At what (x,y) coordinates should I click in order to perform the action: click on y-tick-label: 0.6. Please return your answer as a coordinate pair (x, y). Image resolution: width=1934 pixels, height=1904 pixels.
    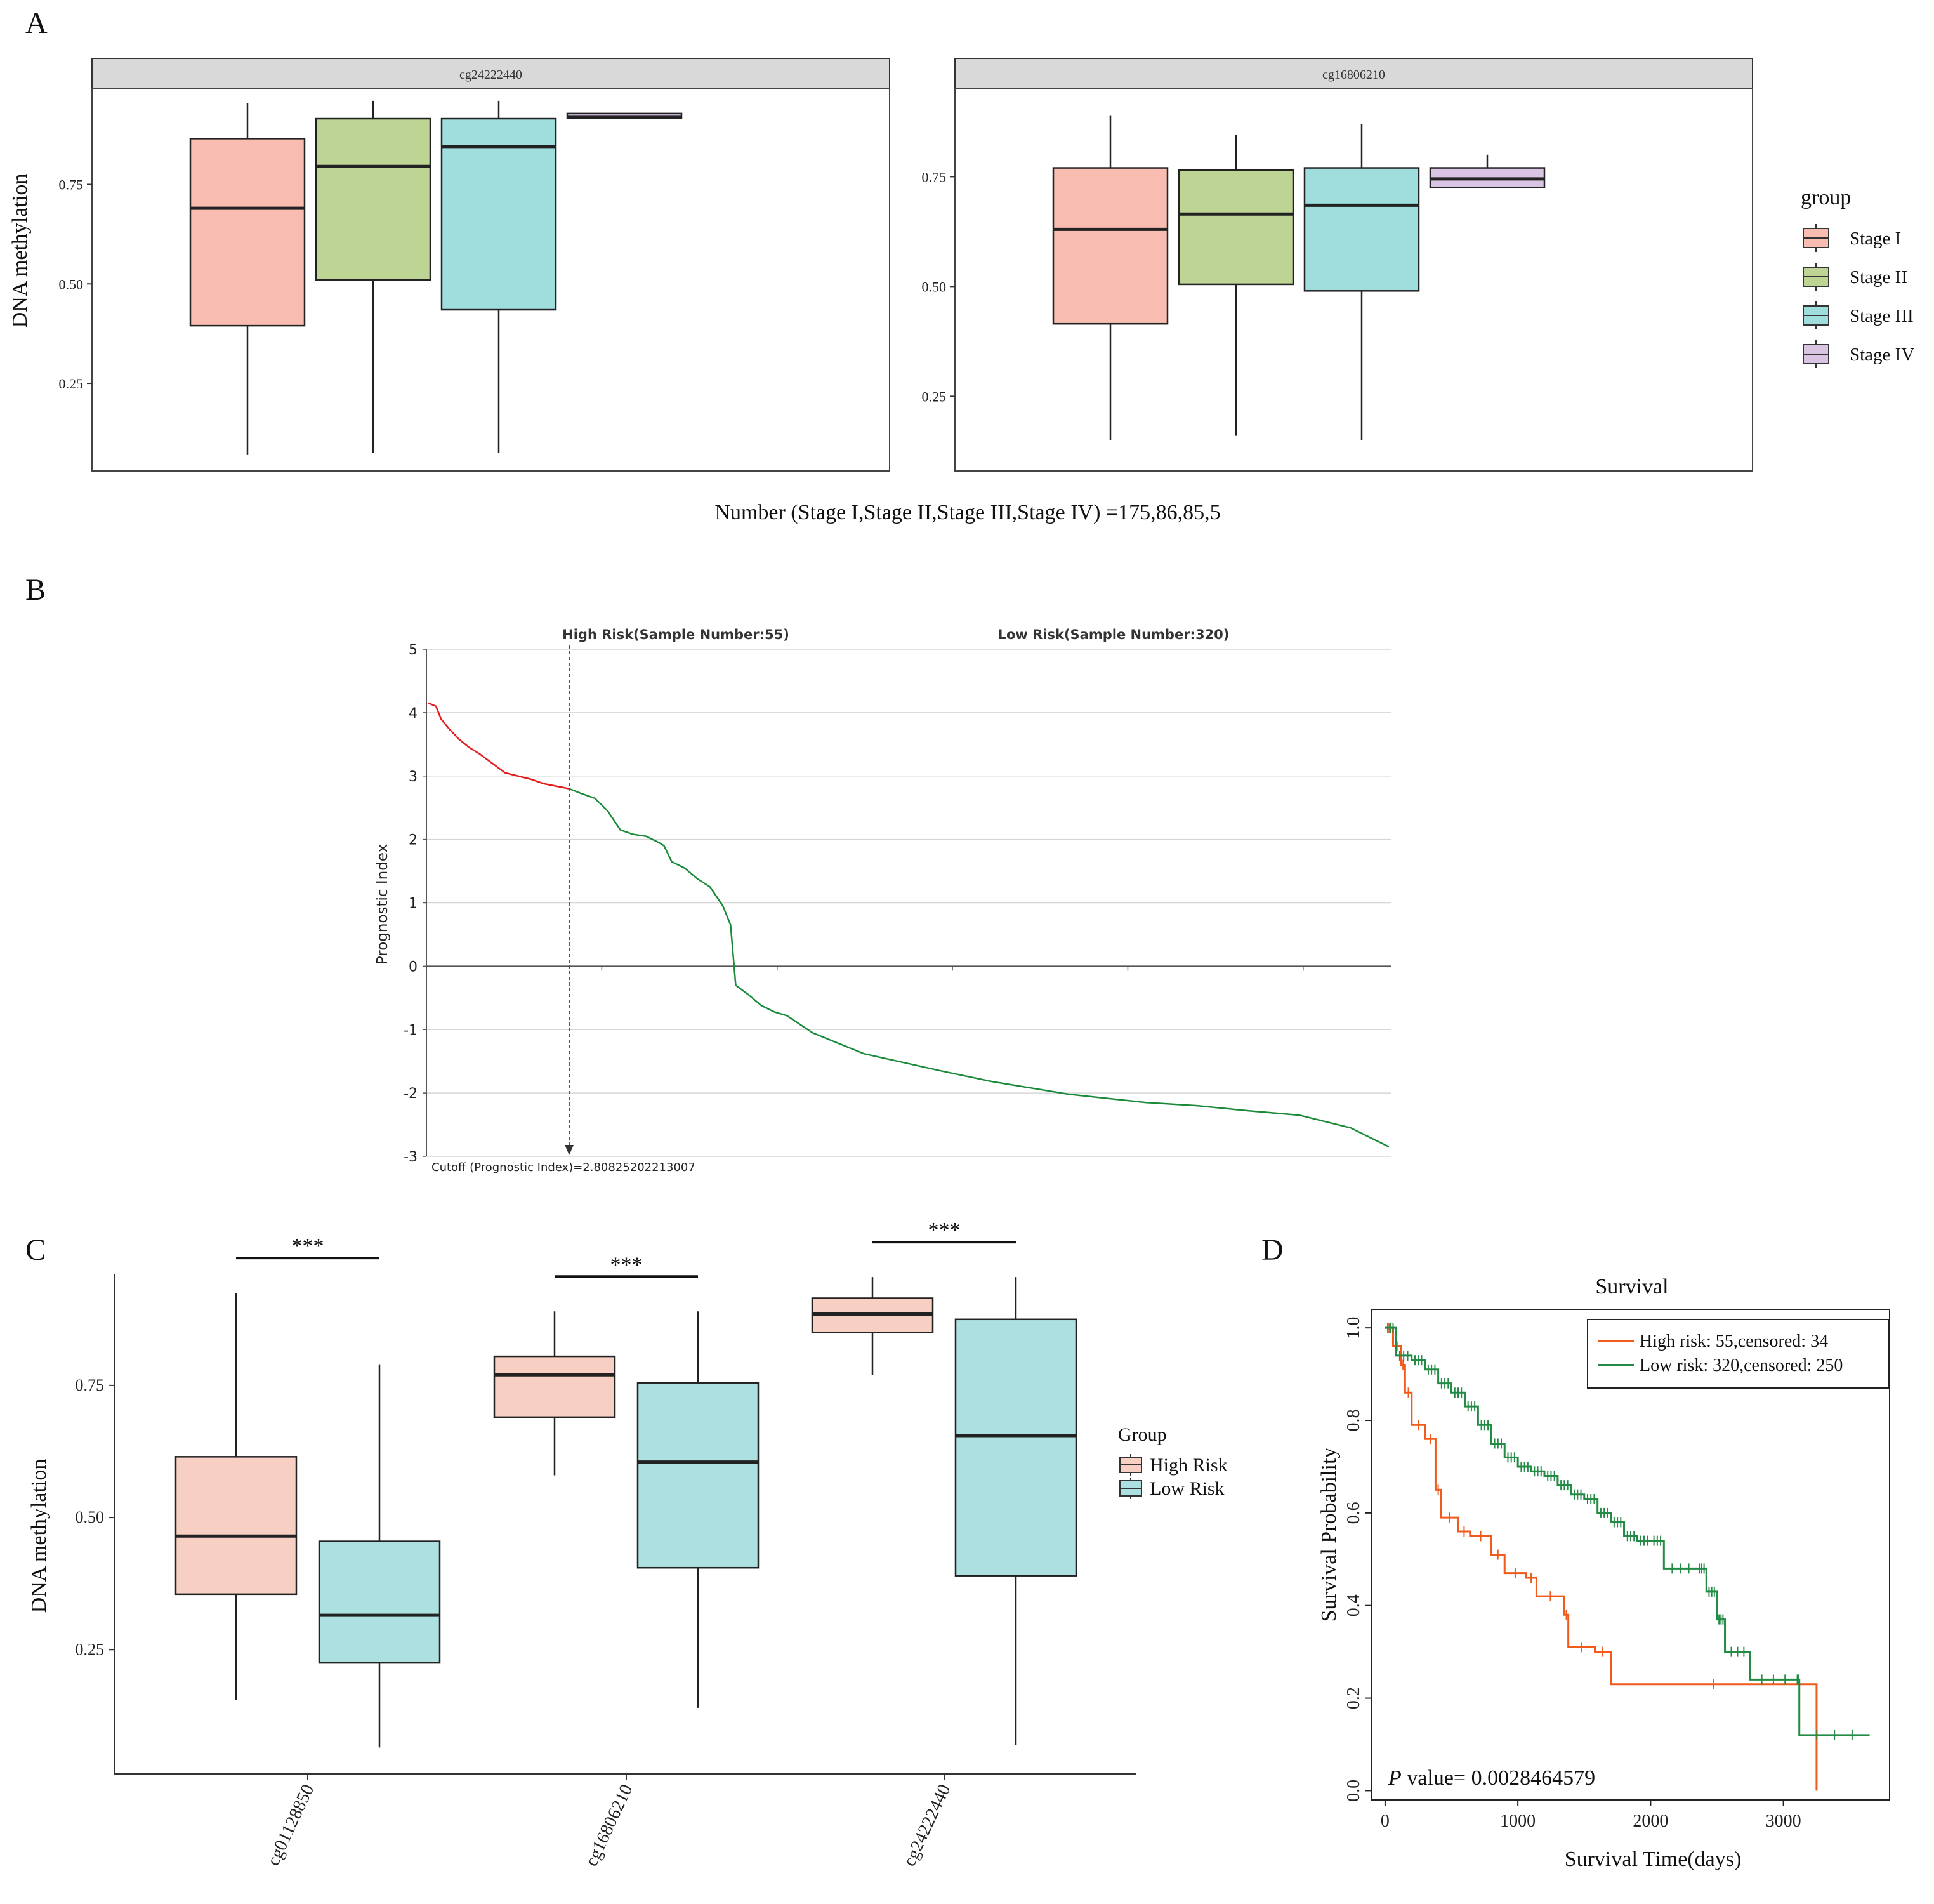
    Looking at the image, I should click on (1354, 1513).